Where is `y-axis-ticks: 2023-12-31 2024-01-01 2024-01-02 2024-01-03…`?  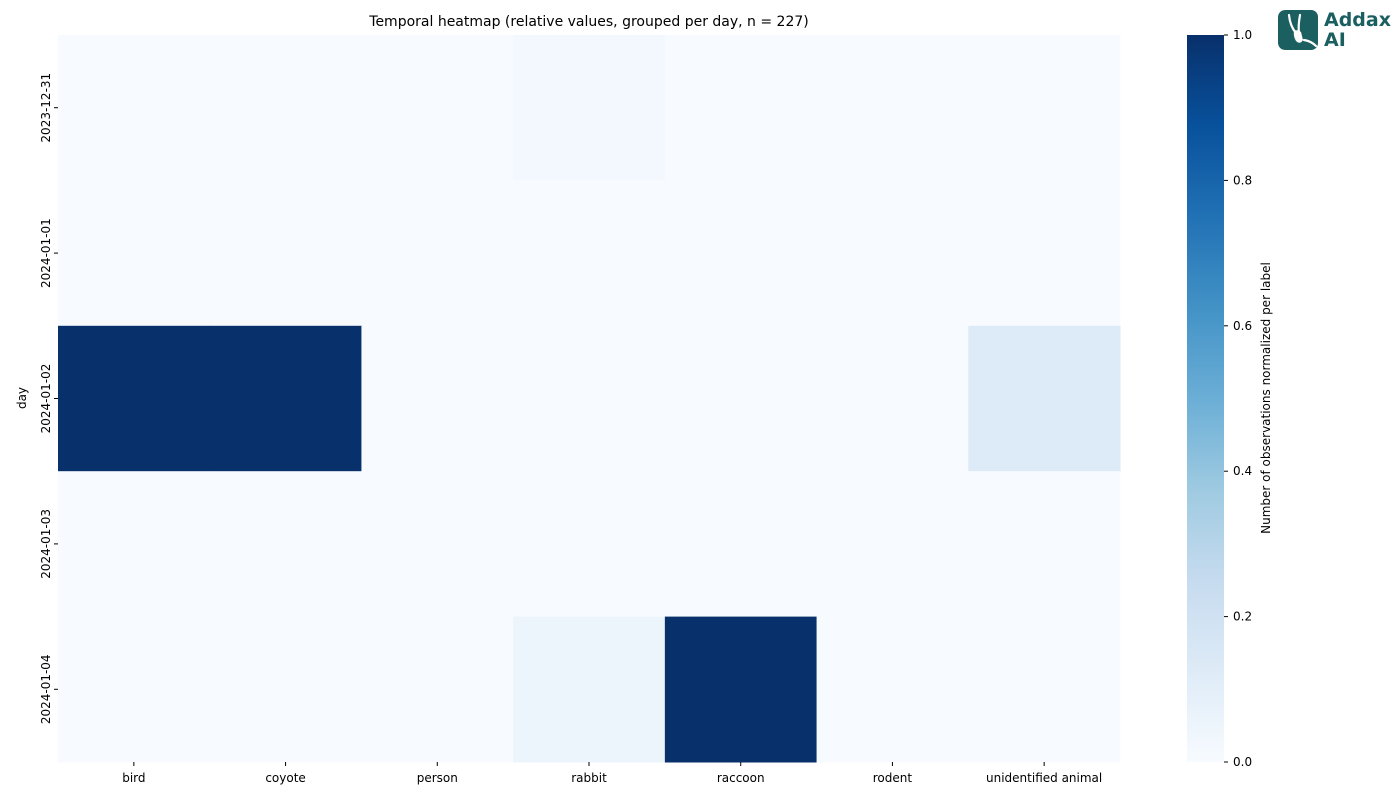 y-axis-ticks: 2023-12-31 2024-01-01 2024-01-02 2024-01-03… is located at coordinates (48, 398).